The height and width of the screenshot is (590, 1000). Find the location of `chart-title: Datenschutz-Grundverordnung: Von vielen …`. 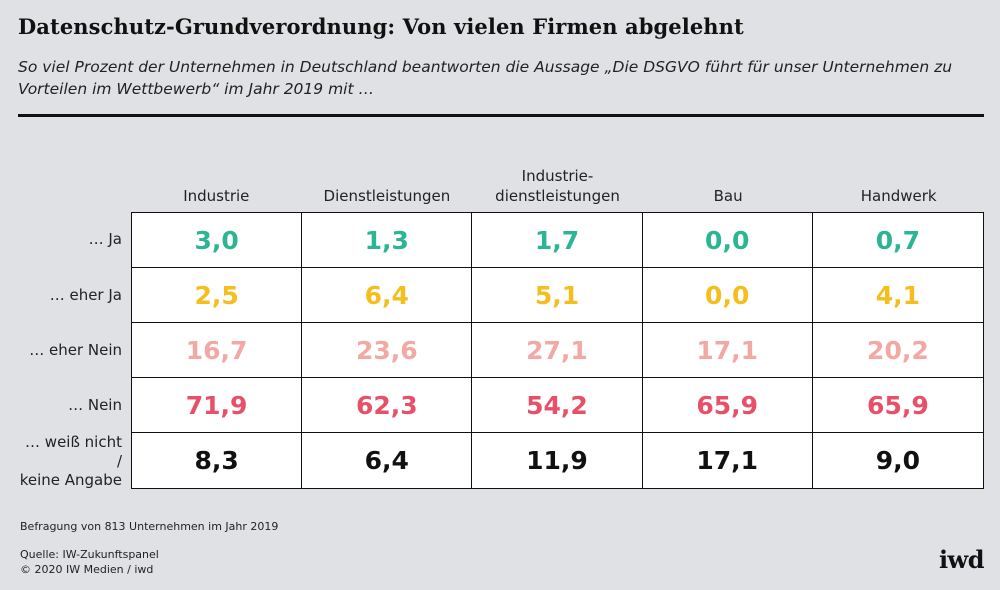

chart-title: Datenschutz-Grundverordnung: Von vielen … is located at coordinates (381, 26).